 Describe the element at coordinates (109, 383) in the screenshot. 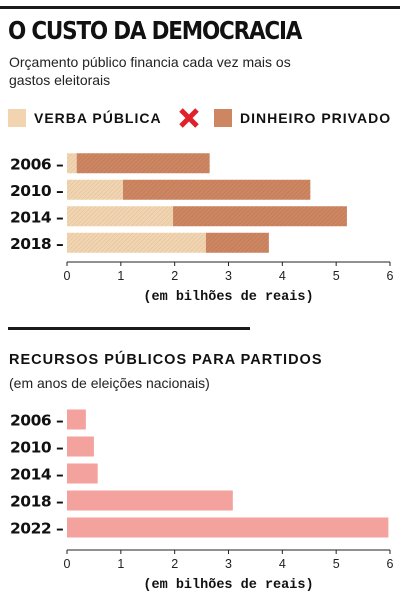

I see `section2-subtitle: (em anos de eleições nacionais)` at that location.